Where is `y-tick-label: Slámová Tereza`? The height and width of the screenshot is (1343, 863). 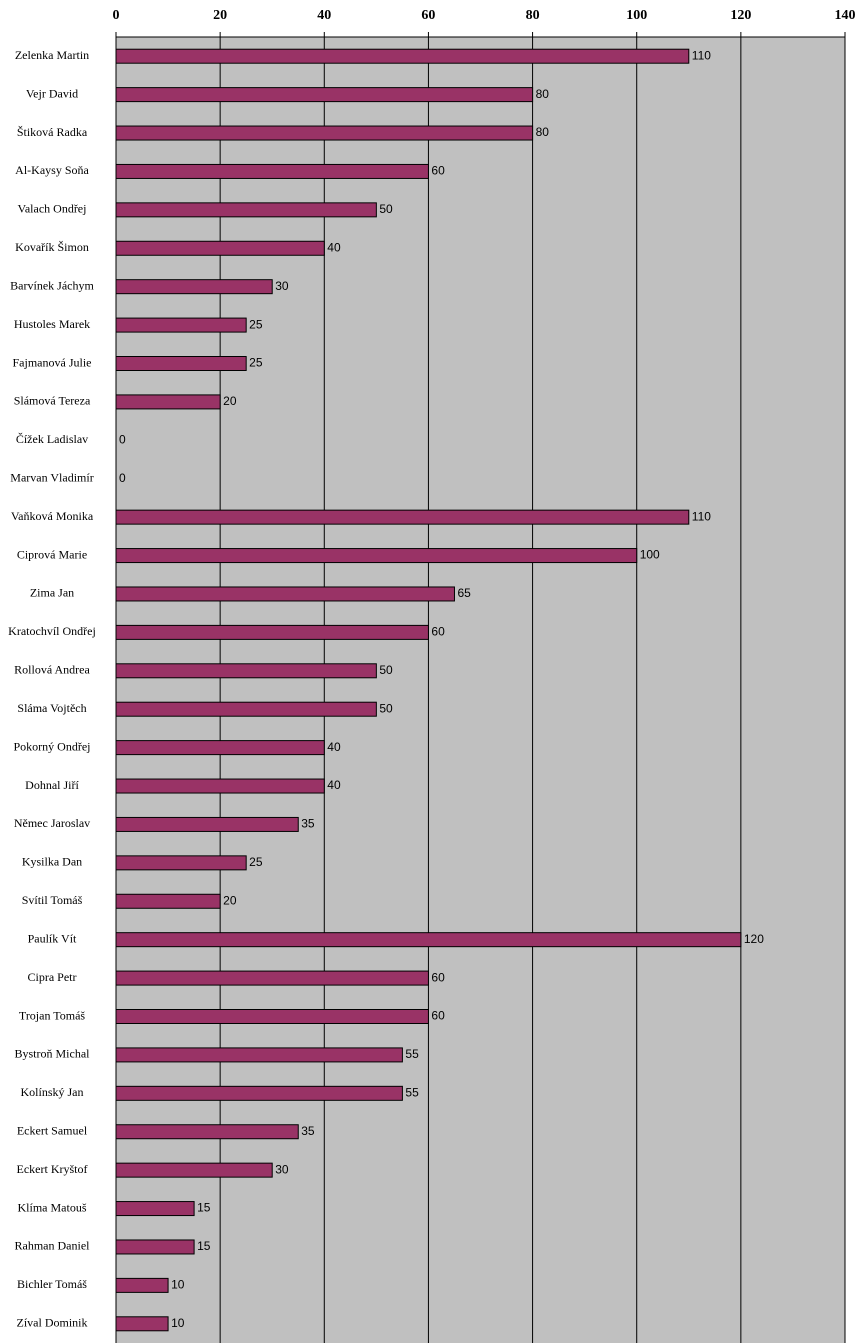 y-tick-label: Slámová Tereza is located at coordinates (52, 401).